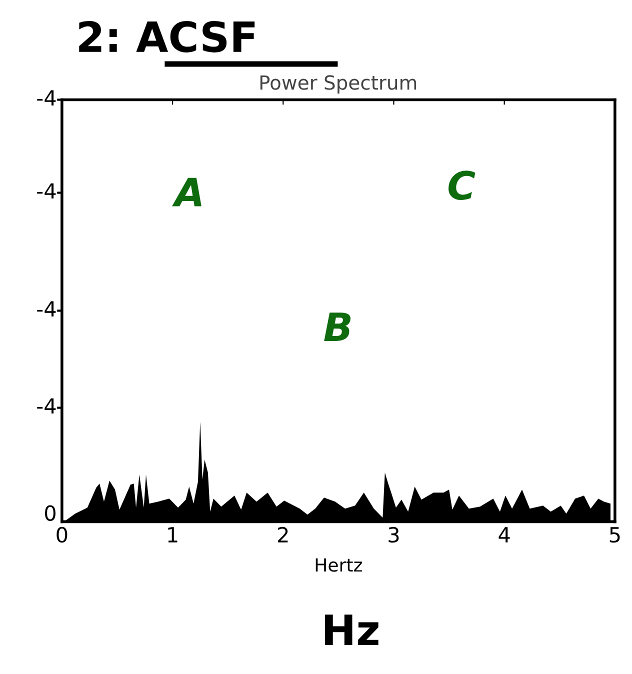 The image size is (632, 674). What do you see at coordinates (173, 534) in the screenshot?
I see `x-tick-label: 1` at bounding box center [173, 534].